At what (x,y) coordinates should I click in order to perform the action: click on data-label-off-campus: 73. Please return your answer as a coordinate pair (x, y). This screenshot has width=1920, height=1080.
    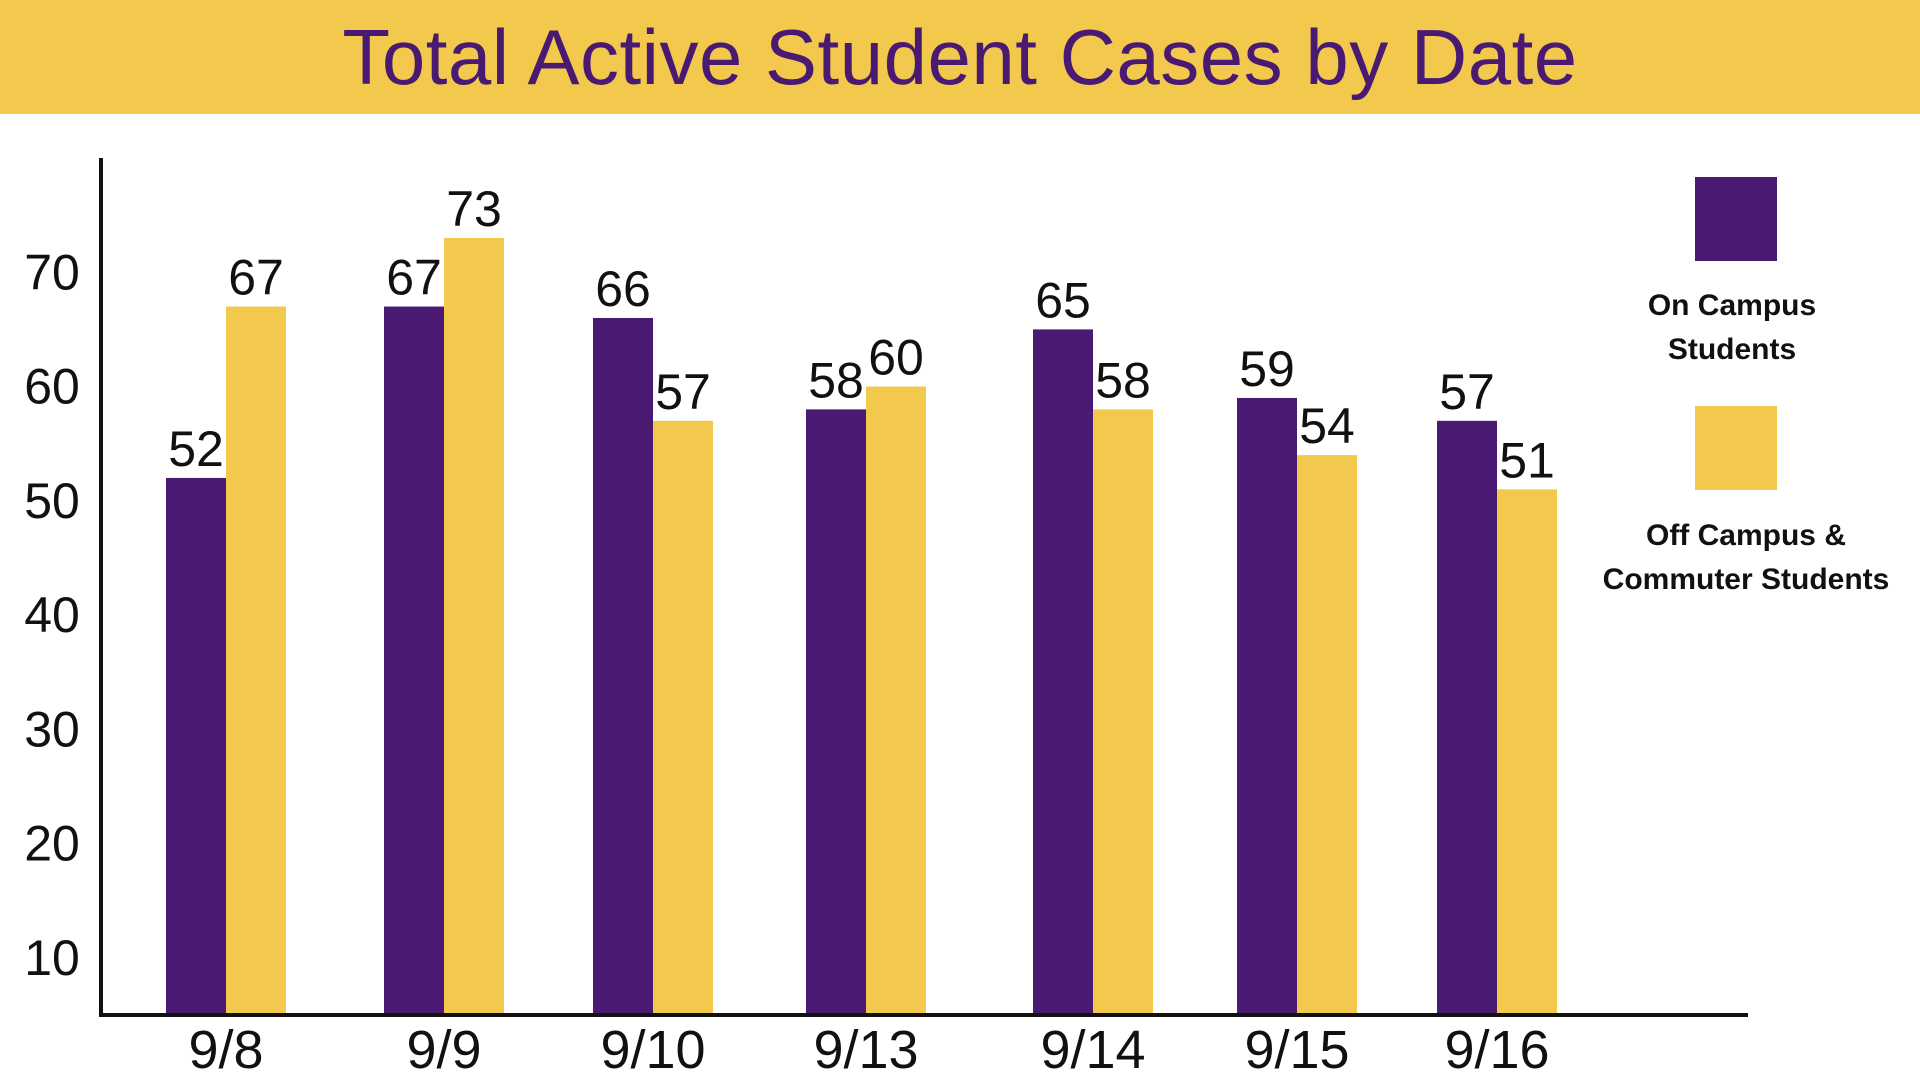
    Looking at the image, I should click on (474, 209).